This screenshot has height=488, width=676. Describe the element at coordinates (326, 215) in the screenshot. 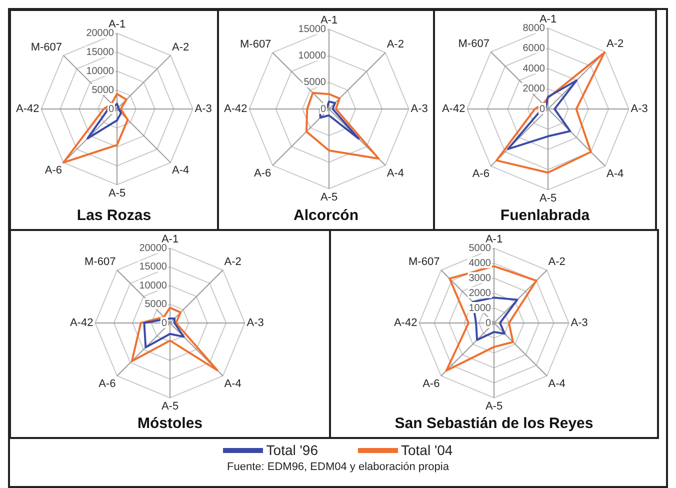

I see `text: Alcorcón` at that location.